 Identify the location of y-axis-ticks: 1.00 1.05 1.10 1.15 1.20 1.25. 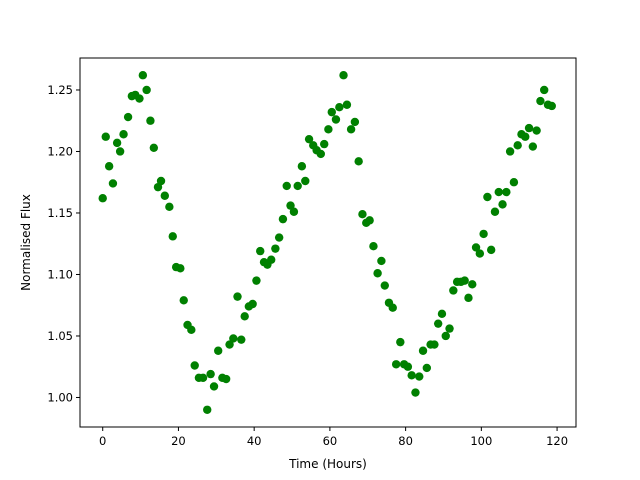
(63, 243).